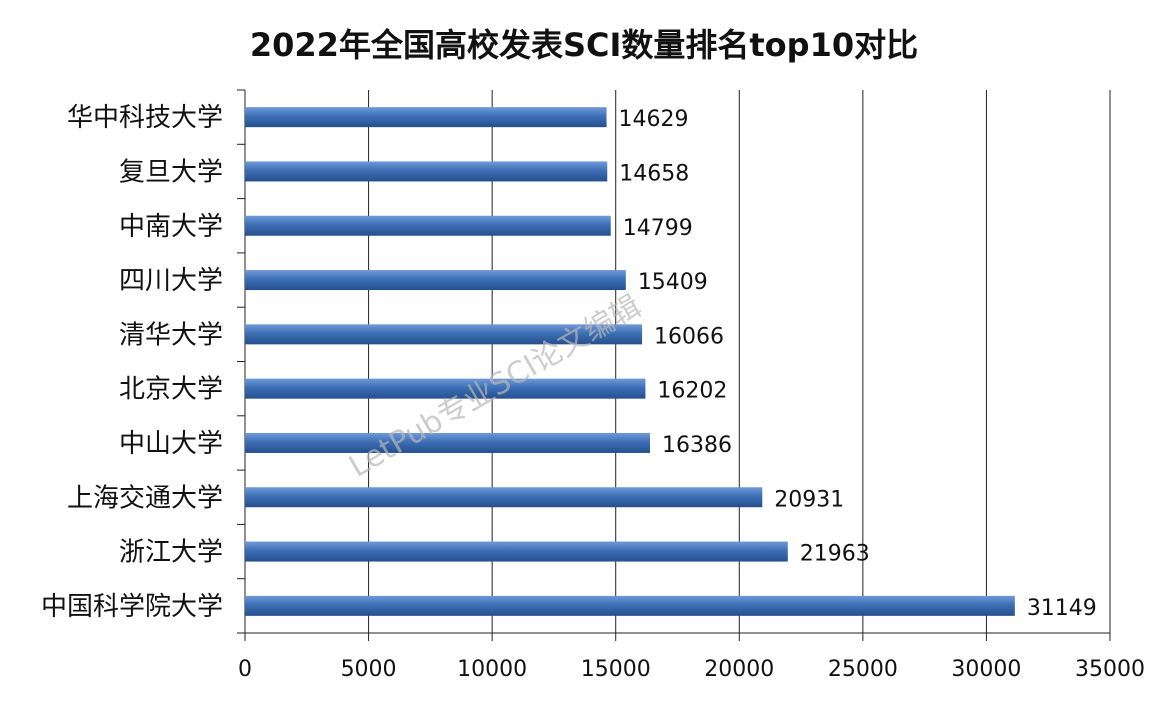 This screenshot has height=705, width=1172. Describe the element at coordinates (171, 444) in the screenshot. I see `category-label: 中山大学` at that location.